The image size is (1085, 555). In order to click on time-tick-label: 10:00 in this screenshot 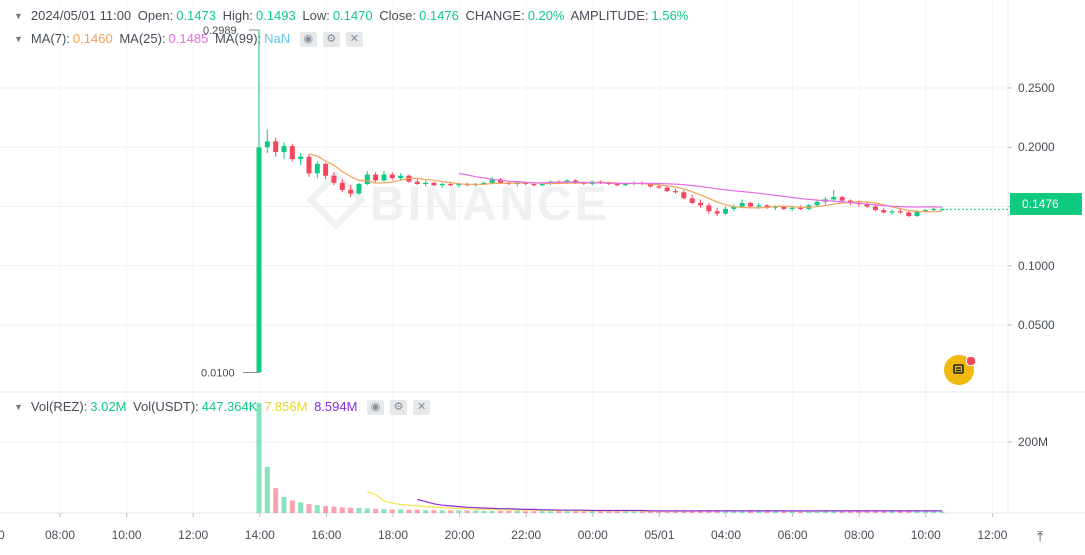, I will do `click(127, 535)`.